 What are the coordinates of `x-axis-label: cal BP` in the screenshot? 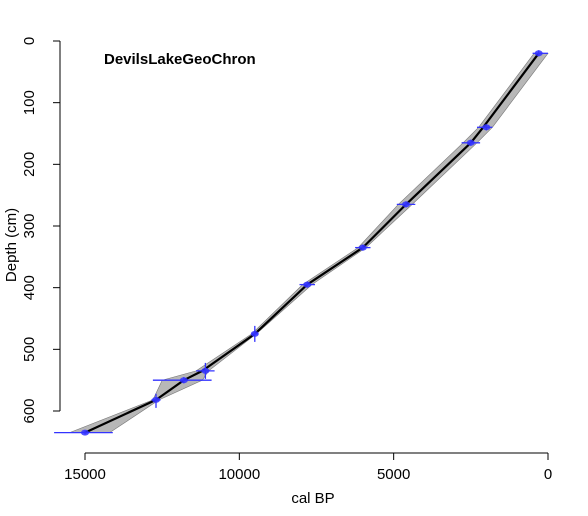 It's located at (312, 498).